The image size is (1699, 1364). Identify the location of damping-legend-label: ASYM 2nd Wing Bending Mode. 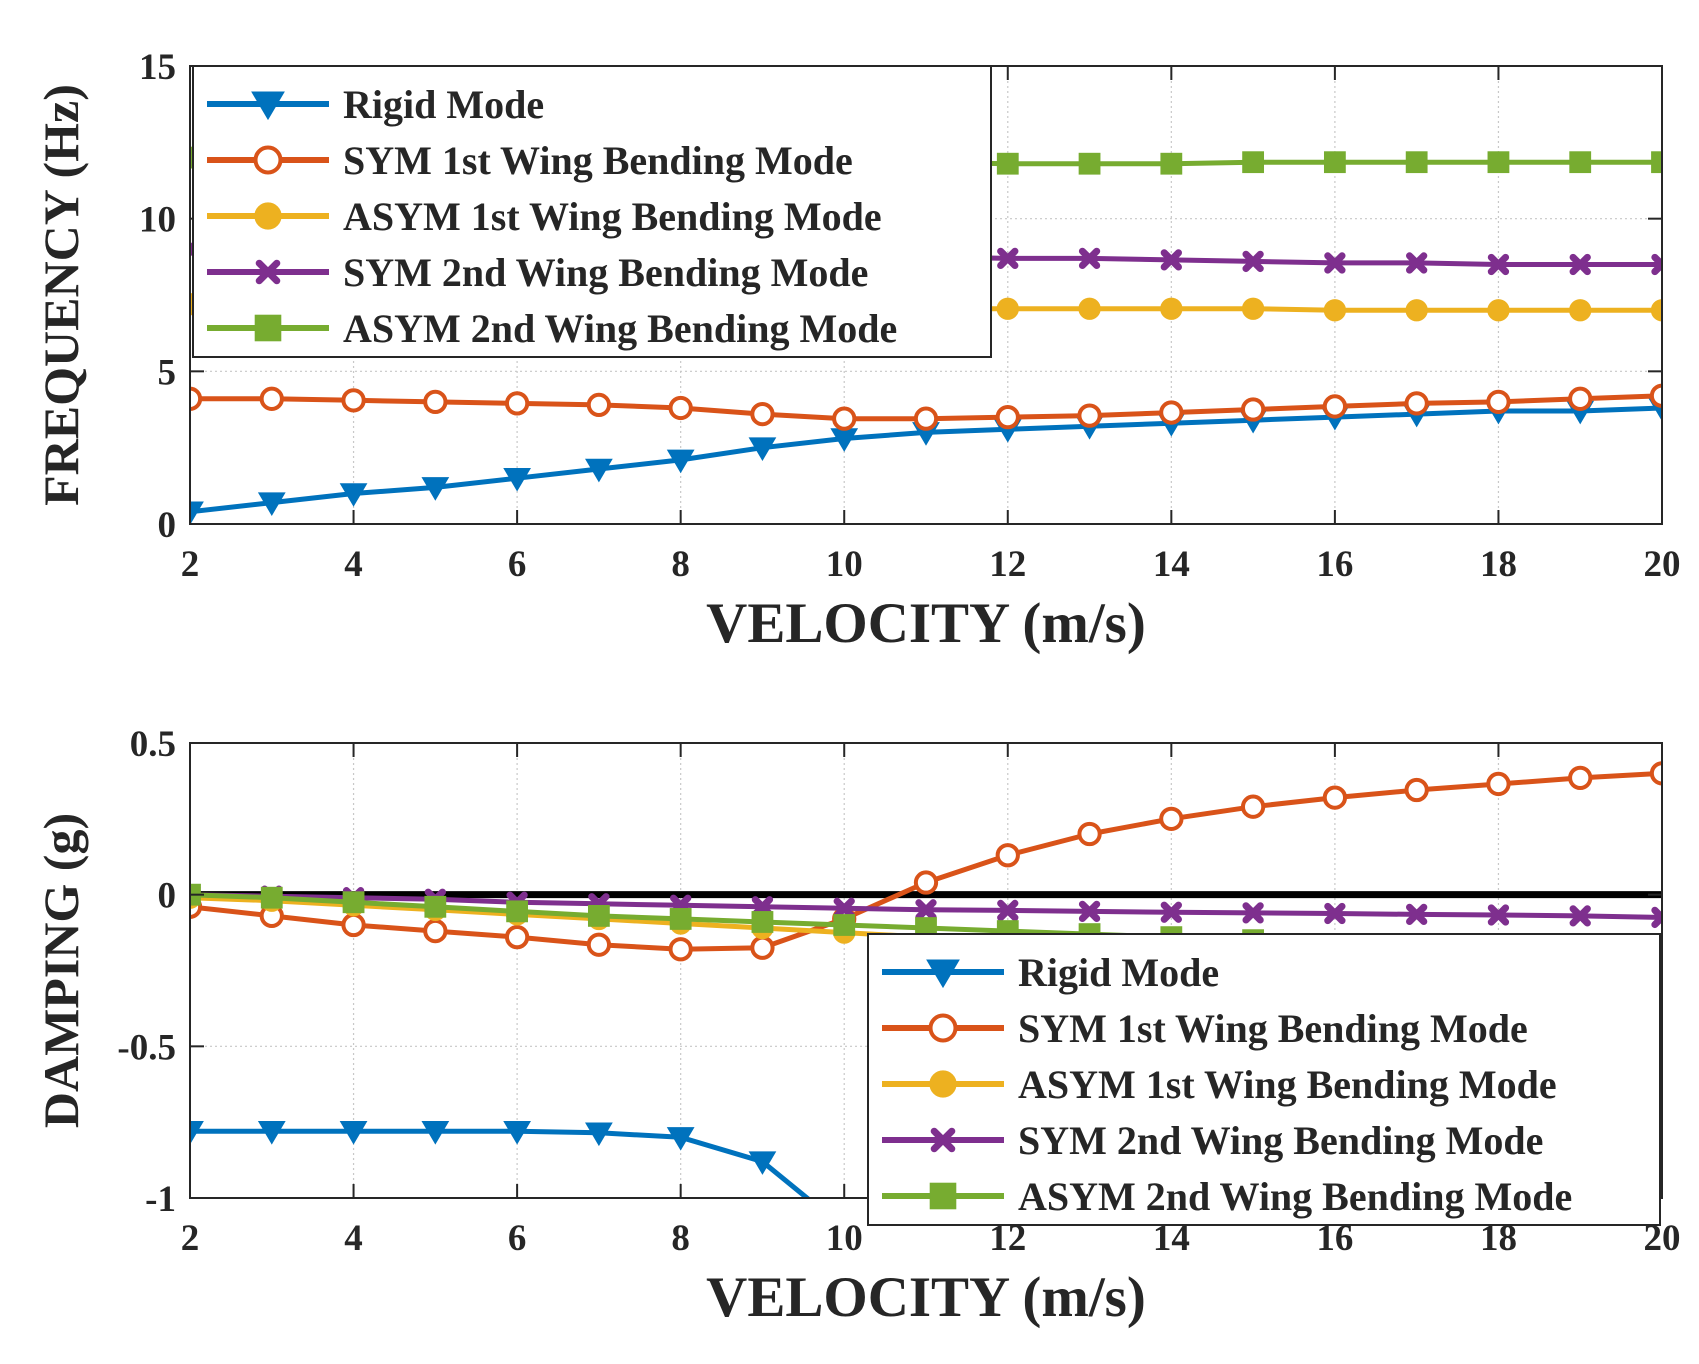
(1295, 1196).